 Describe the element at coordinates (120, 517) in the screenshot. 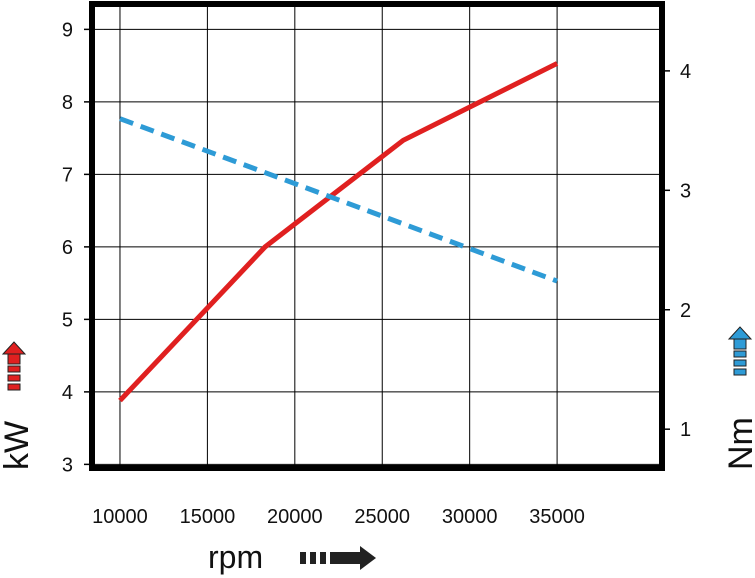

I see `x-tick-label: 10000` at that location.